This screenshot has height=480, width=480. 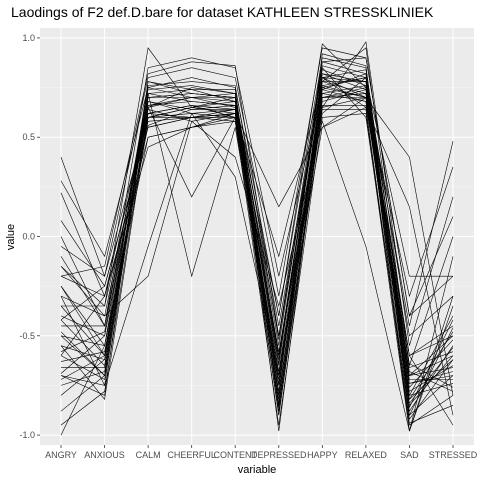 I want to click on x-tick-label: DEPRESSED, so click(x=279, y=455).